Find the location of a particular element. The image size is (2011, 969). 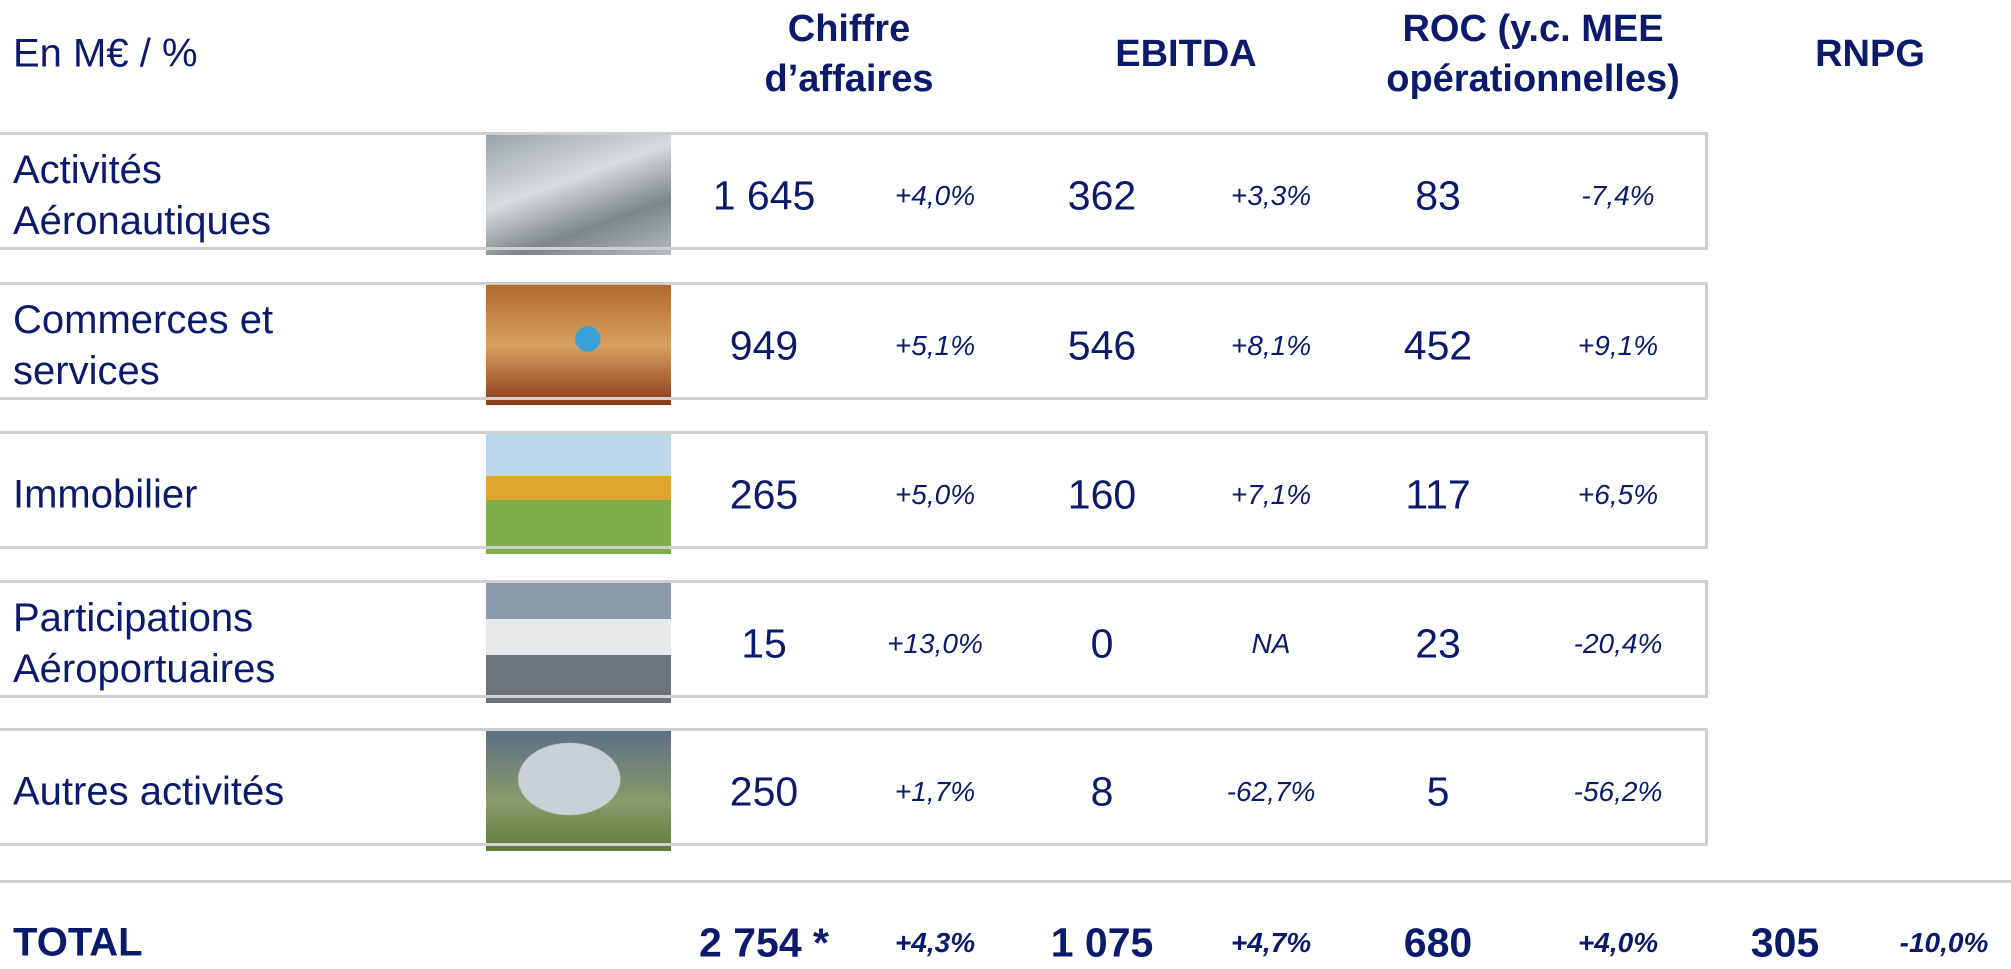

growth: -7,4% is located at coordinates (1618, 195).